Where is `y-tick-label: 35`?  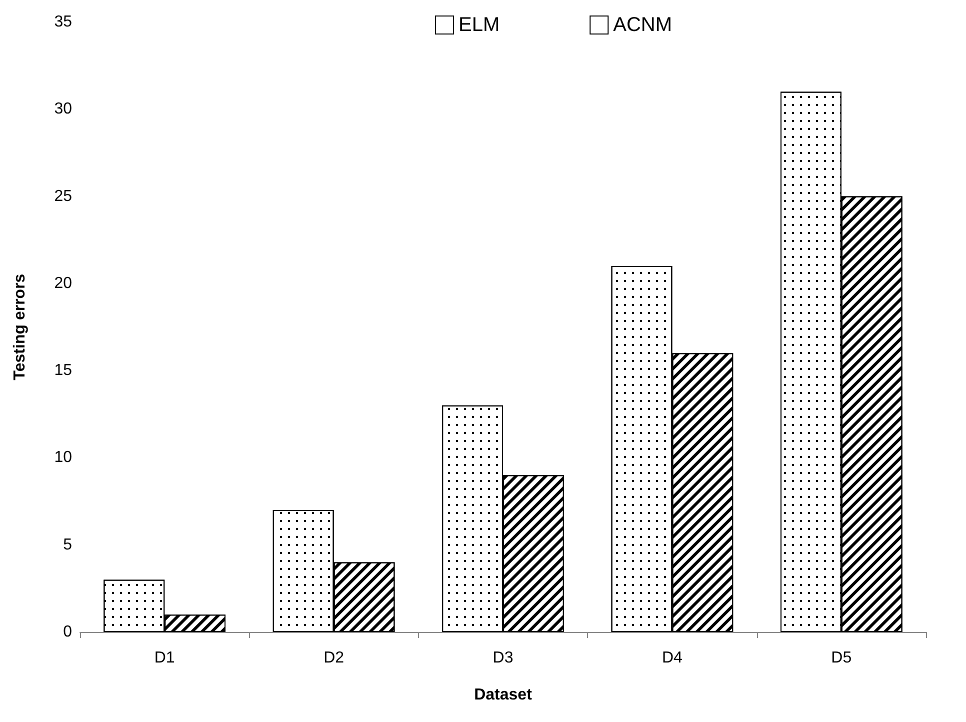 y-tick-label: 35 is located at coordinates (63, 22).